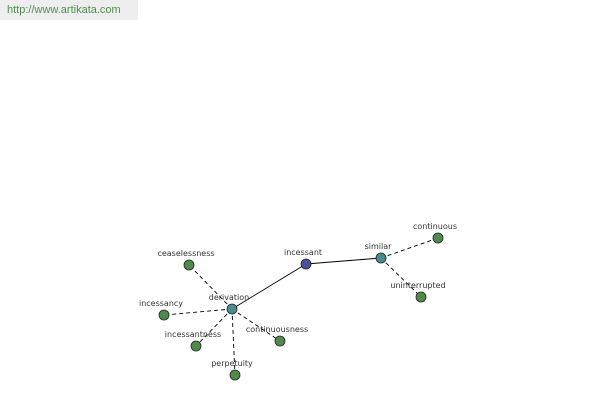 This screenshot has width=600, height=400. What do you see at coordinates (193, 334) in the screenshot?
I see `node-label: incessantness` at bounding box center [193, 334].